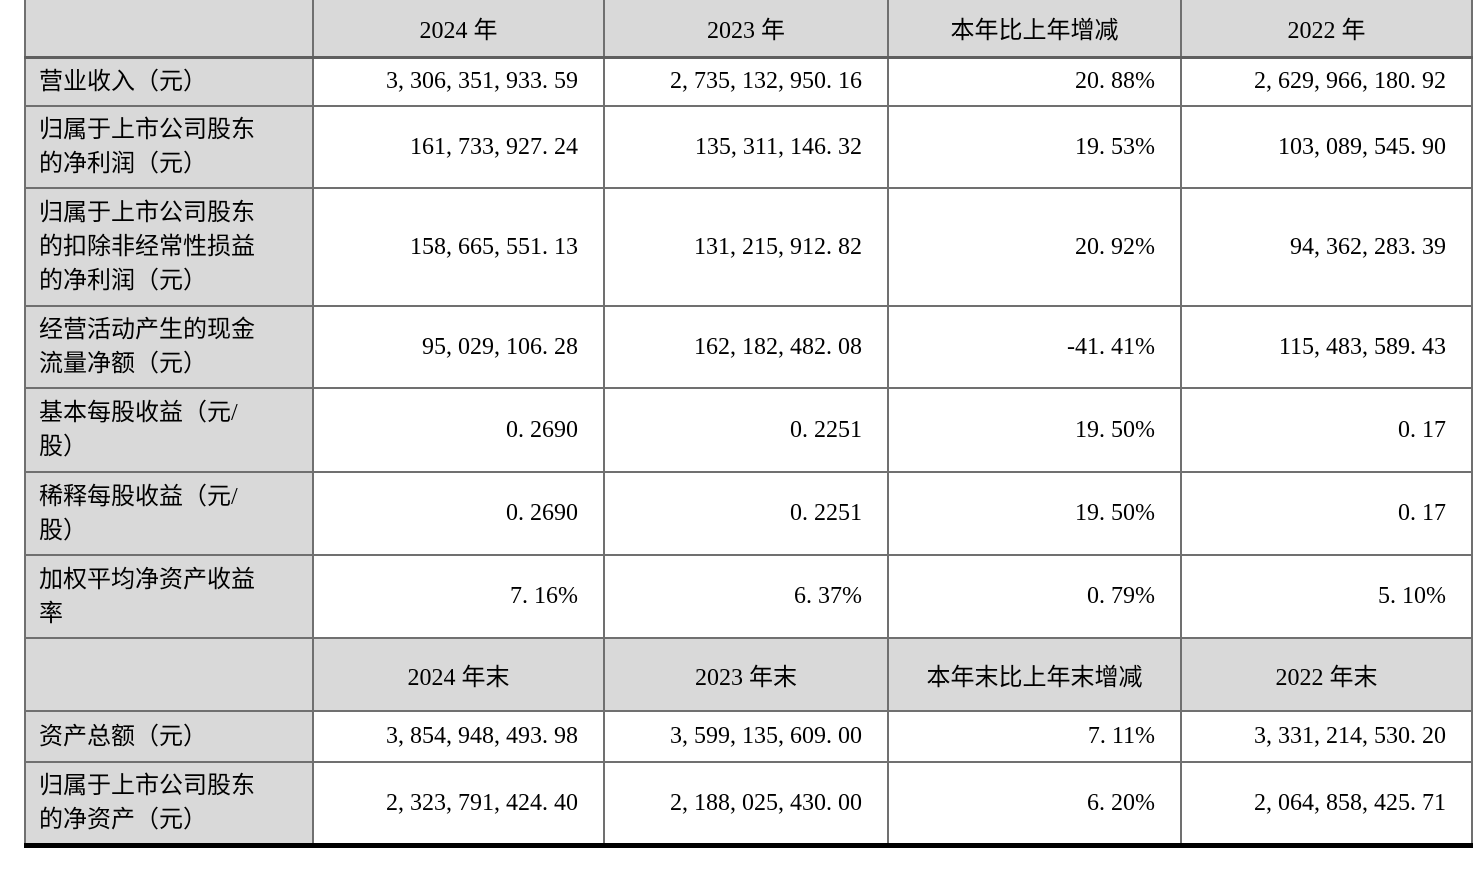 The width and height of the screenshot is (1480, 873). I want to click on total-assets-change: 7. 11%, so click(1034, 736).